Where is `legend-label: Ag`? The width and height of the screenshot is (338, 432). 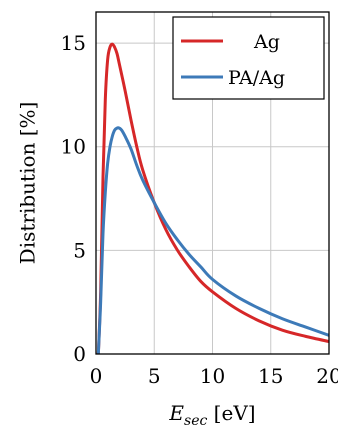 legend-label: Ag is located at coordinates (266, 42).